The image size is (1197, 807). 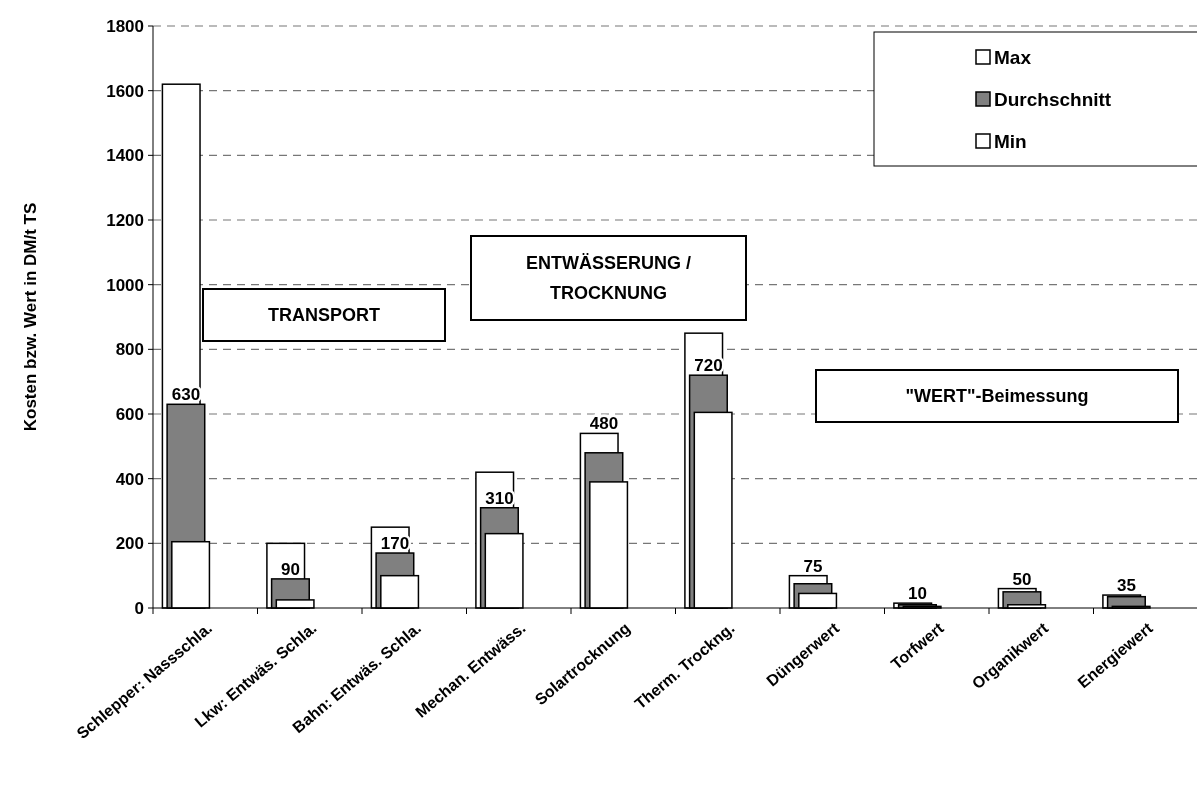 I want to click on text-box: TRANSPORT, so click(x=324, y=315).